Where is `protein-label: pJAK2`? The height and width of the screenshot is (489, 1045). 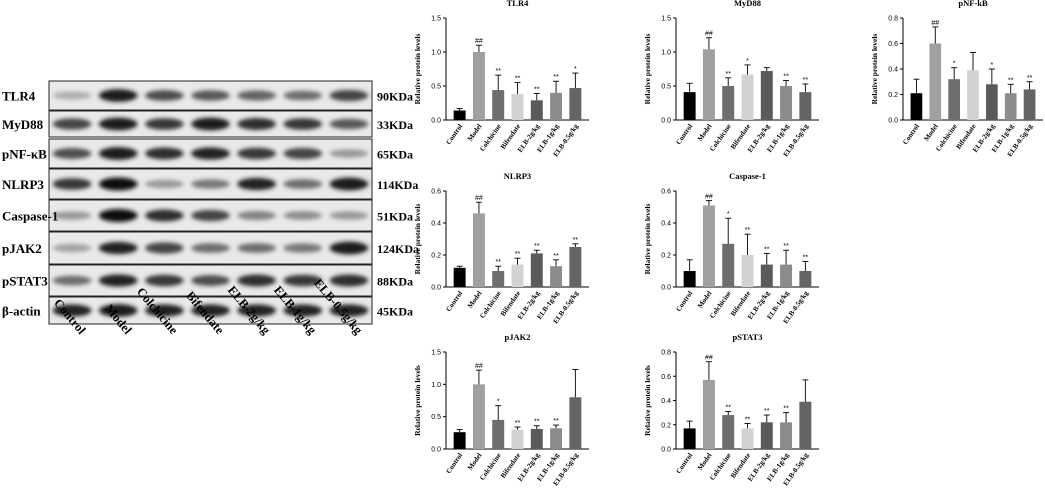
protein-label: pJAK2 is located at coordinates (22, 248).